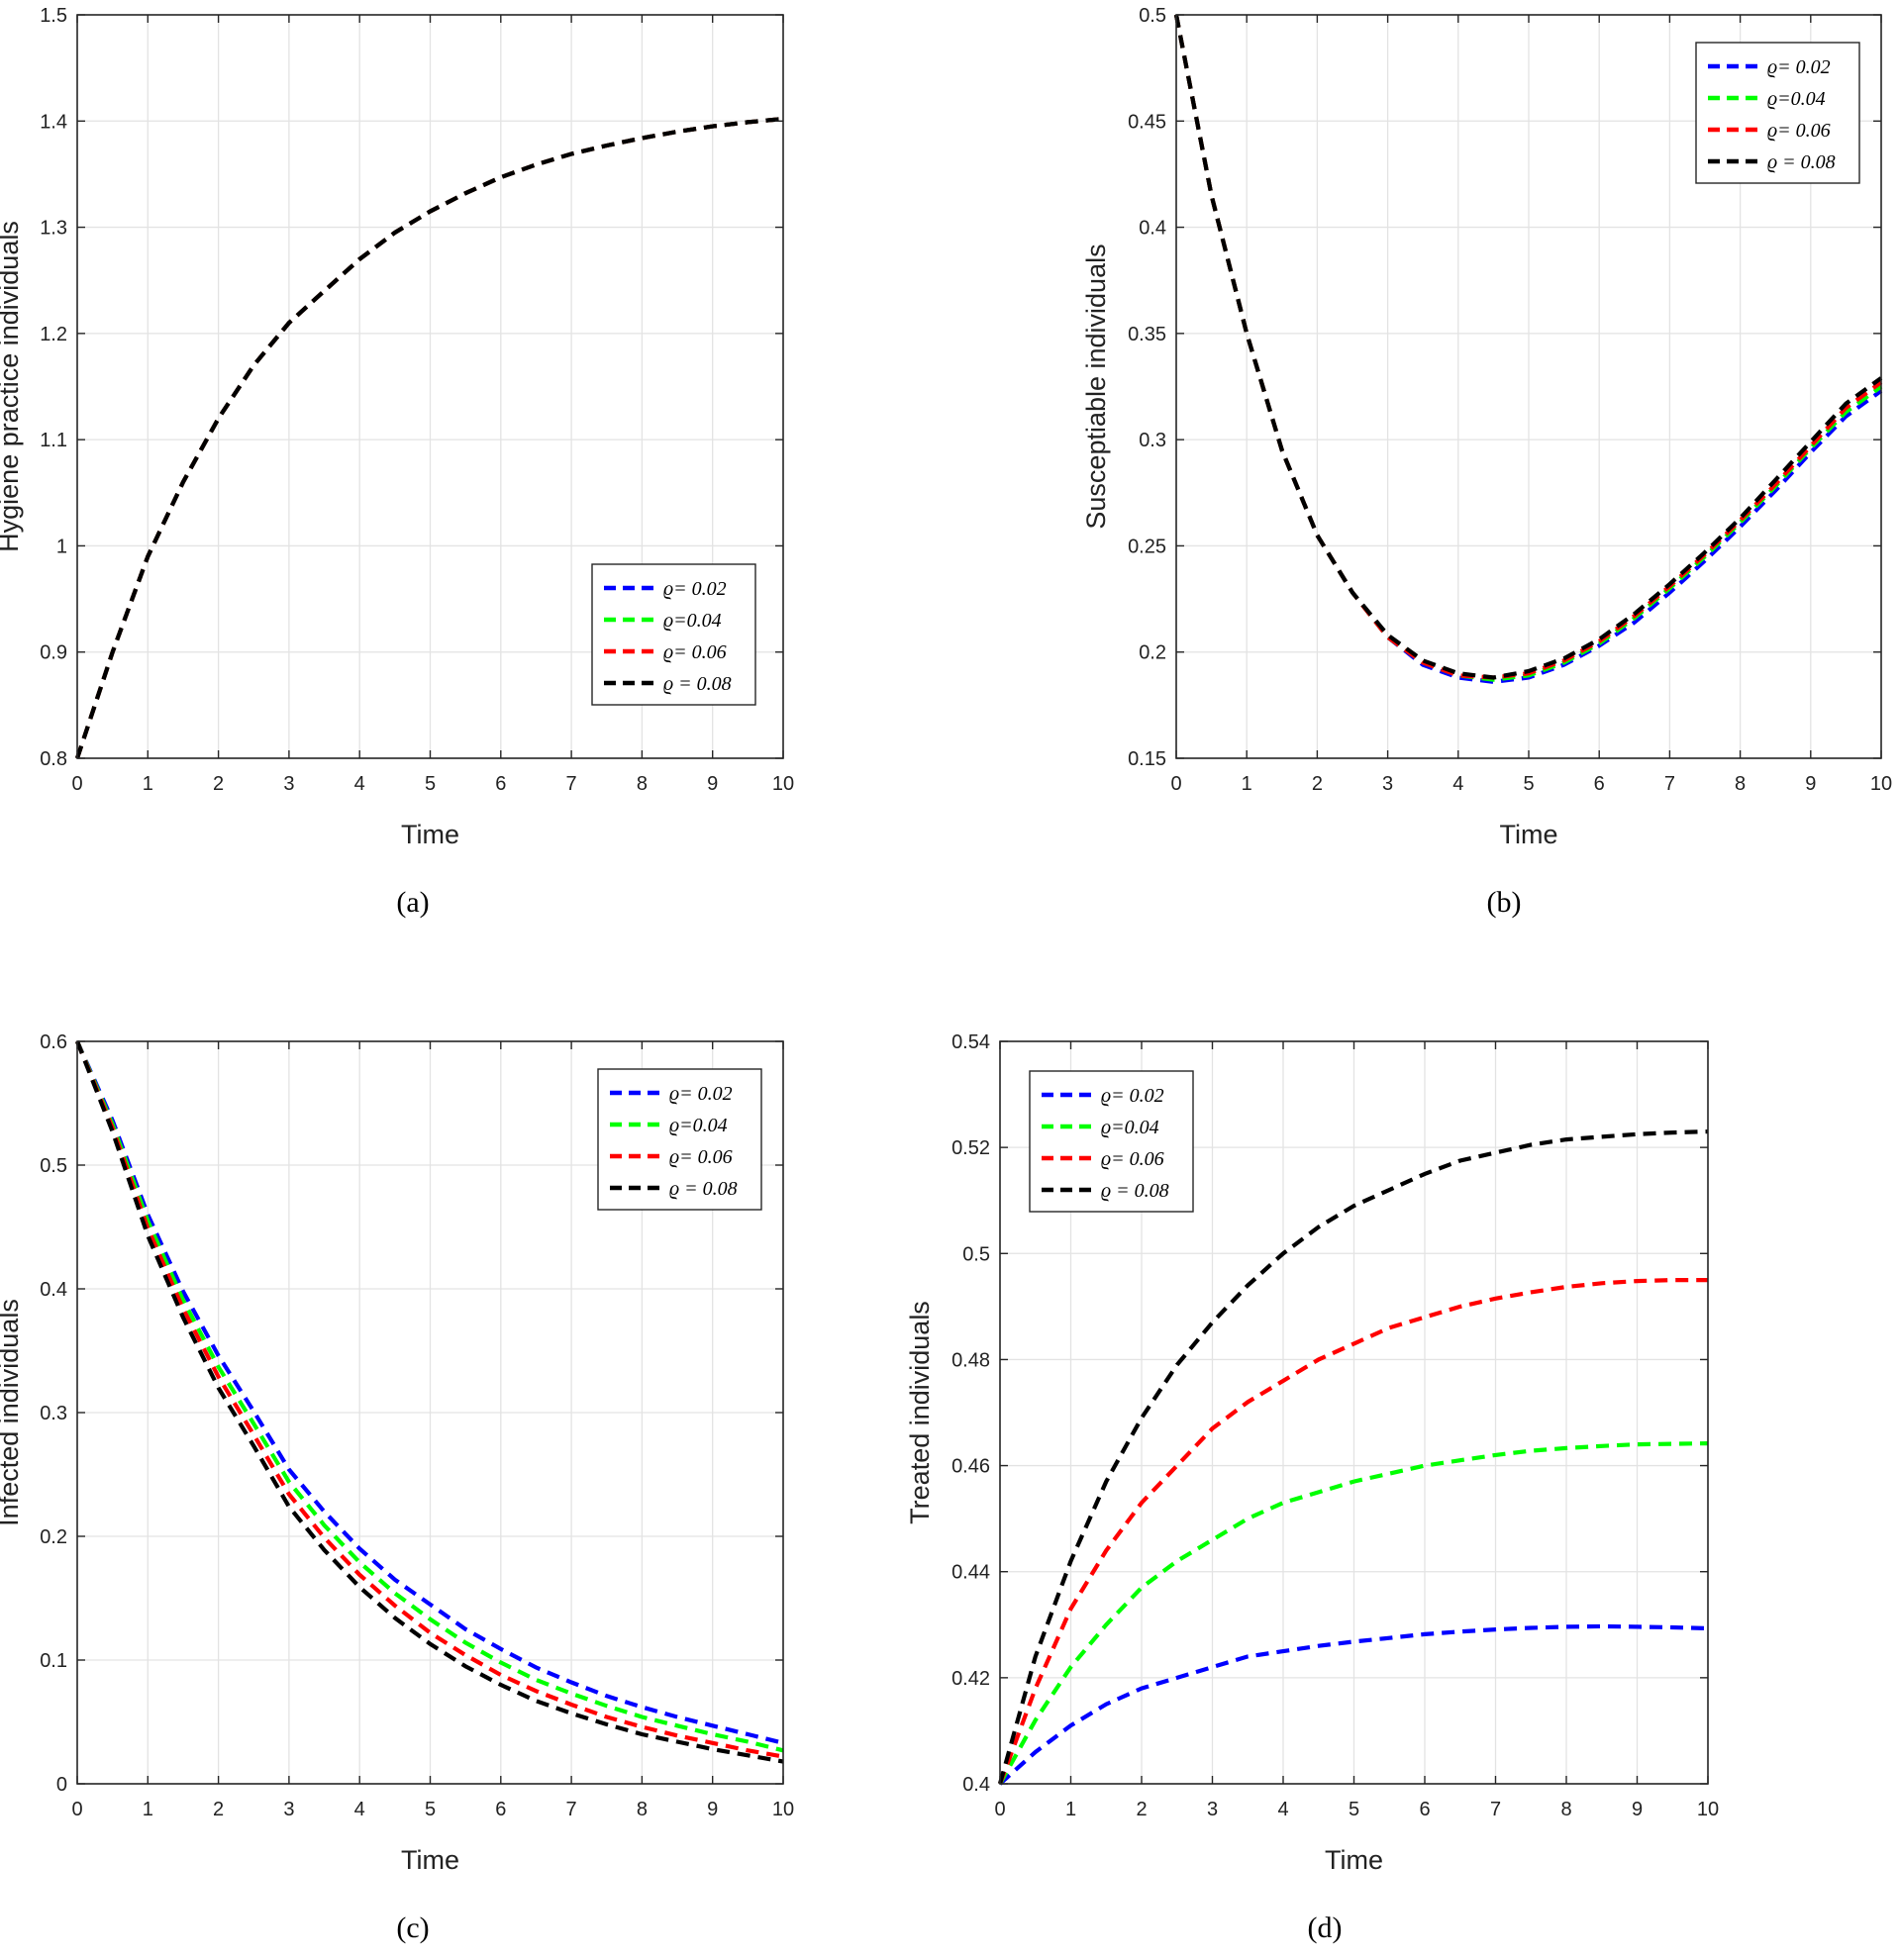 The width and height of the screenshot is (1900, 1960). Describe the element at coordinates (12, 386) in the screenshot. I see `y-axis-label: Hygiene practice individuals` at that location.